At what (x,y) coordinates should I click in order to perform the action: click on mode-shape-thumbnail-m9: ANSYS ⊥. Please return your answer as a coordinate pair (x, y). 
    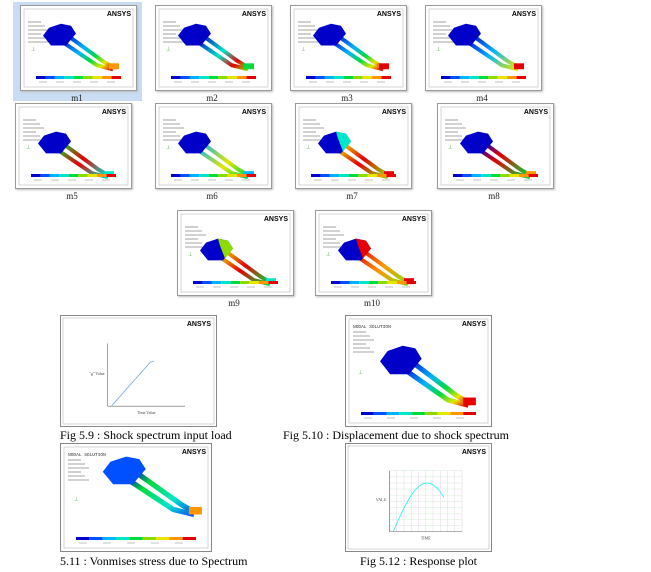
    Looking at the image, I should click on (235, 253).